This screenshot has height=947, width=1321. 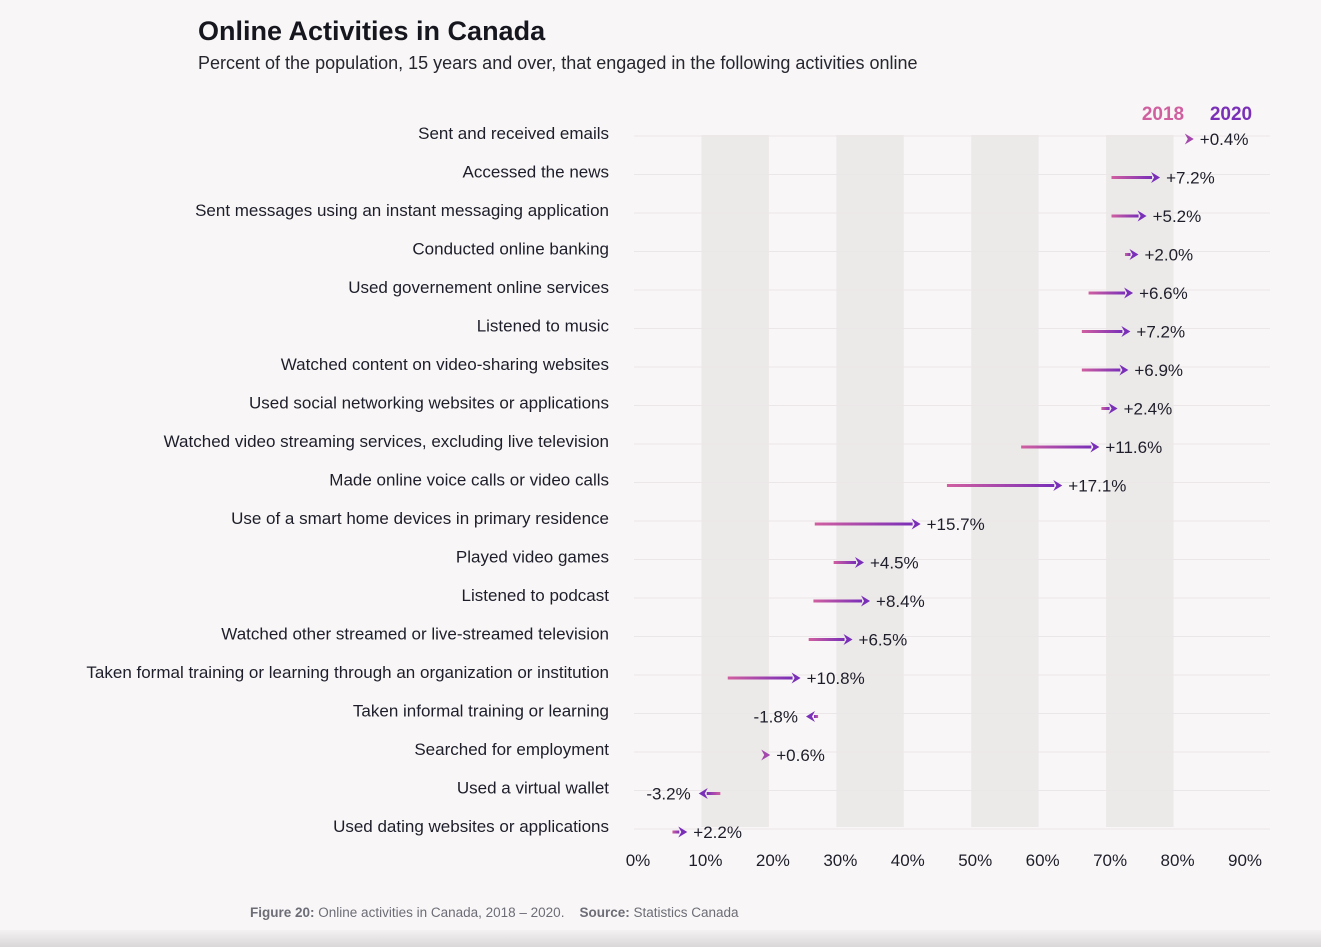 What do you see at coordinates (1178, 860) in the screenshot?
I see `x-tick-label: 80%` at bounding box center [1178, 860].